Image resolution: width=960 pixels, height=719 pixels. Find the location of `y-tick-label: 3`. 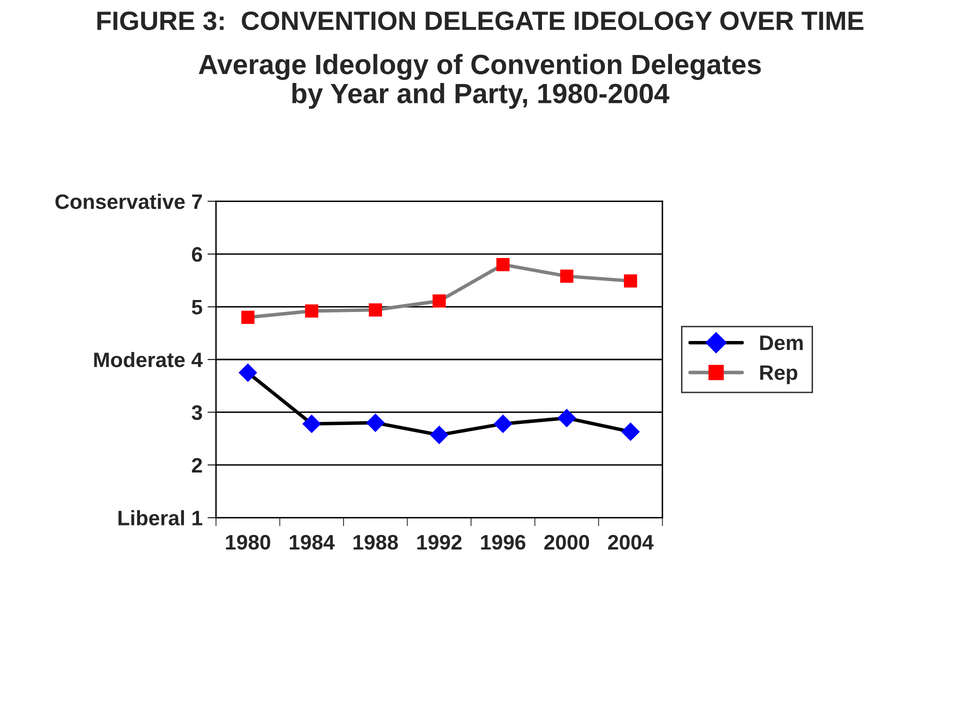

y-tick-label: 3 is located at coordinates (197, 412).